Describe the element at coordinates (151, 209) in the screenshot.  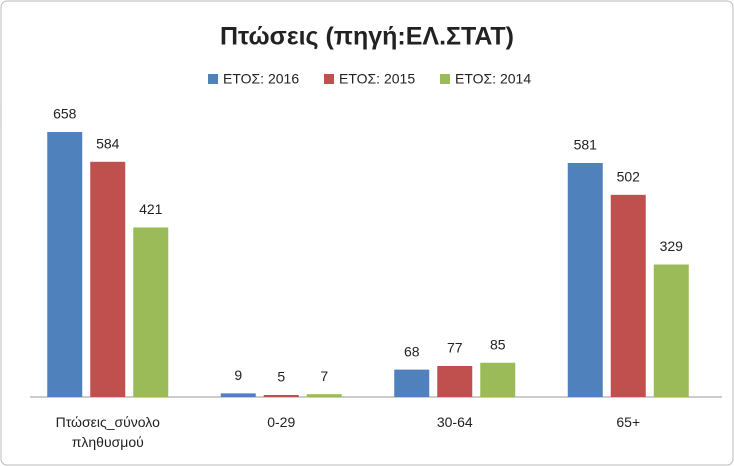
I see `data-label: 421` at that location.